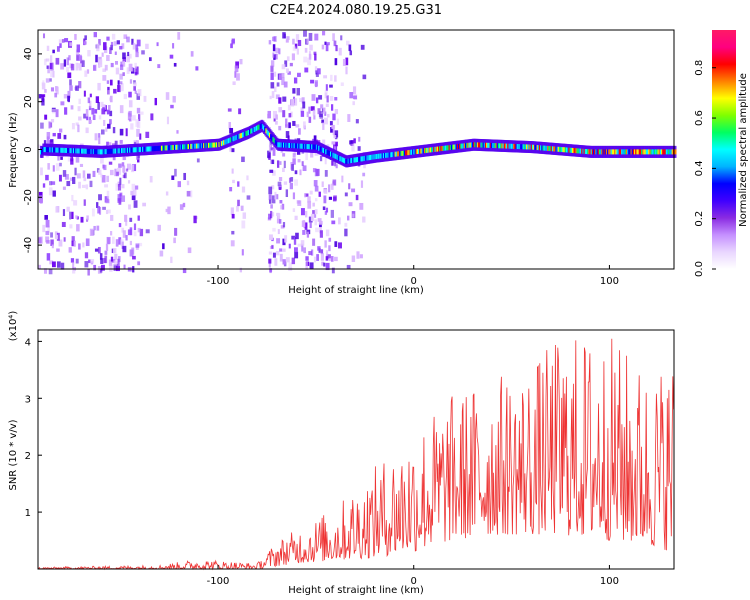 The image size is (750, 600). What do you see at coordinates (699, 269) in the screenshot?
I see `colorbar-tick-label: 0.0` at bounding box center [699, 269].